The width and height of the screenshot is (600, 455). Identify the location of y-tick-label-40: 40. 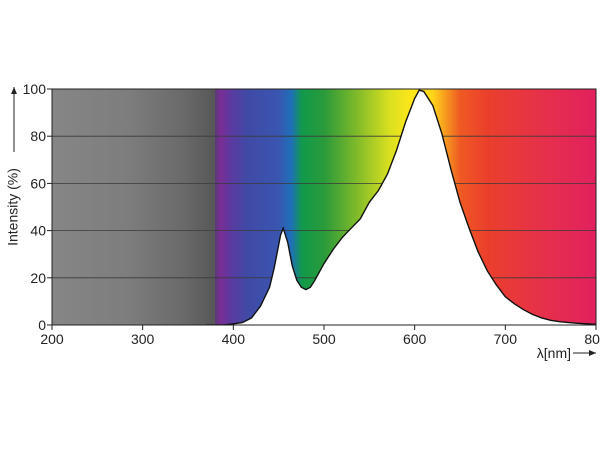
(38, 231).